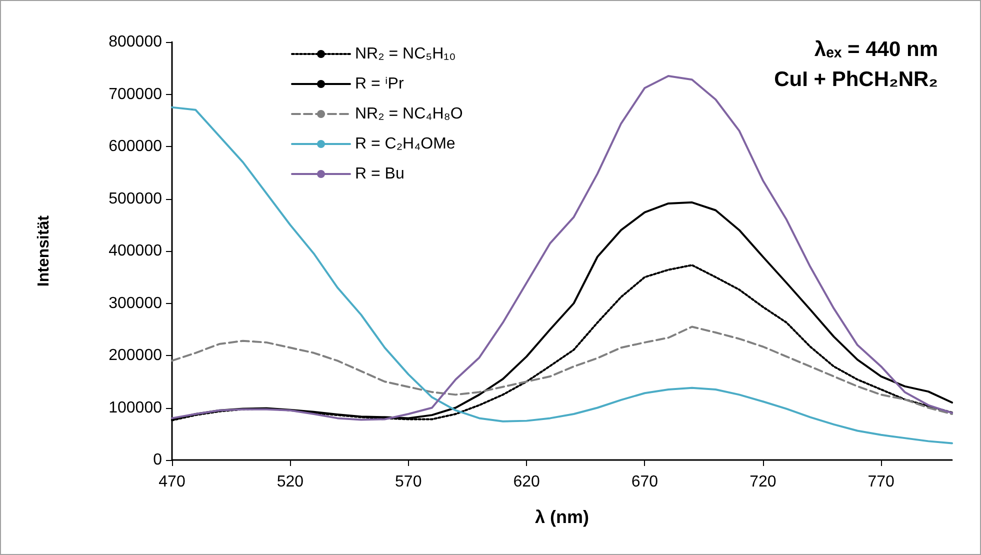 This screenshot has height=555, width=981. What do you see at coordinates (135, 146) in the screenshot?
I see `y-tick-label: 600000` at bounding box center [135, 146].